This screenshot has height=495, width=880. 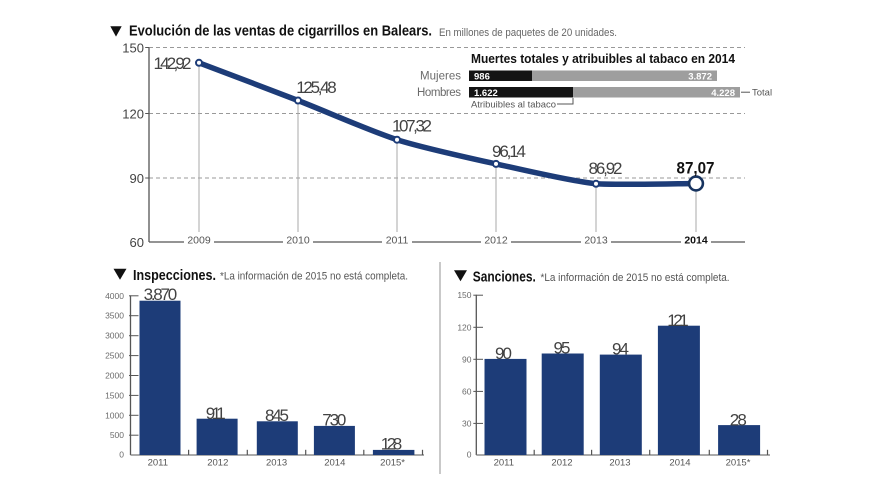 I want to click on svg-text: 128, so click(x=392, y=443).